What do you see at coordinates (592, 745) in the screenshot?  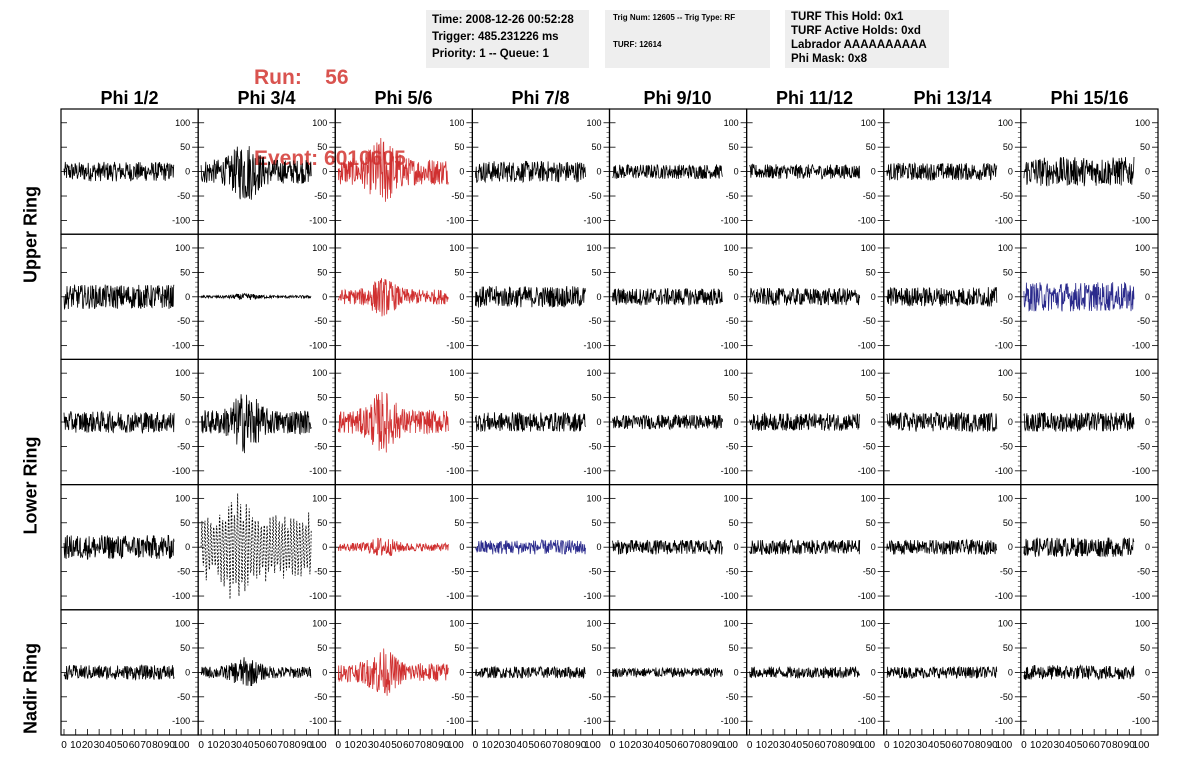 I see `x-tick-label: 100` at bounding box center [592, 745].